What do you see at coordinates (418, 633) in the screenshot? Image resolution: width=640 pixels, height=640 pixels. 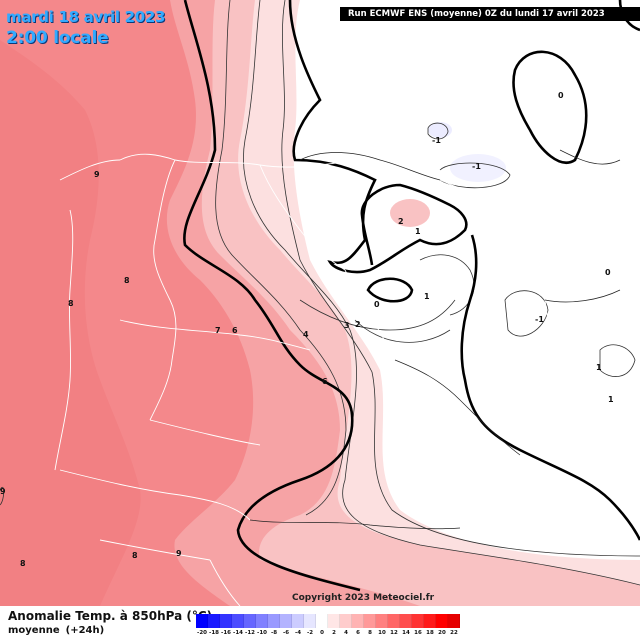 I see `scale-tick-label: 16` at bounding box center [418, 633].